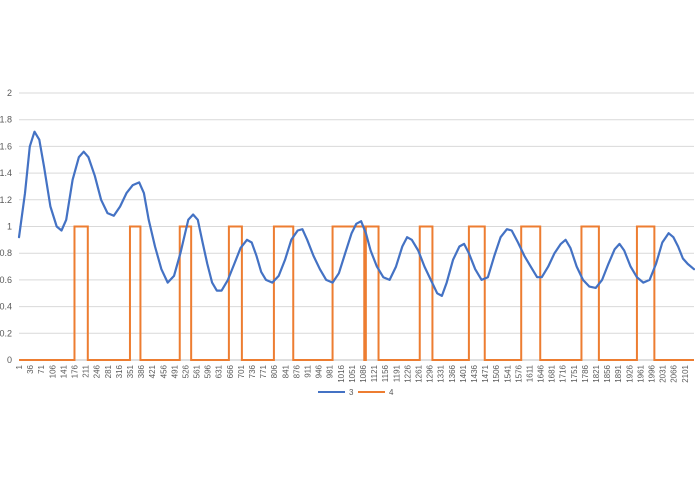 This screenshot has width=695, height=499. What do you see at coordinates (574, 373) in the screenshot?
I see `x-tick-label: 1751` at bounding box center [574, 373].